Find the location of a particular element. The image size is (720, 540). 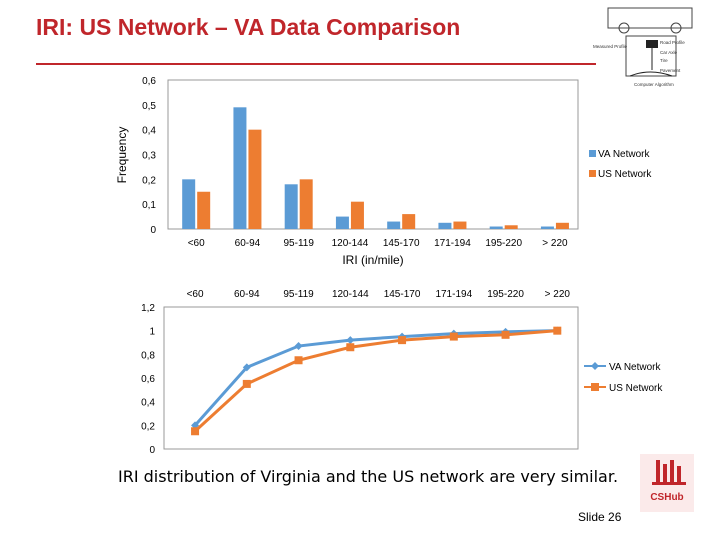

logo-label: Pavement is located at coordinates (670, 70).